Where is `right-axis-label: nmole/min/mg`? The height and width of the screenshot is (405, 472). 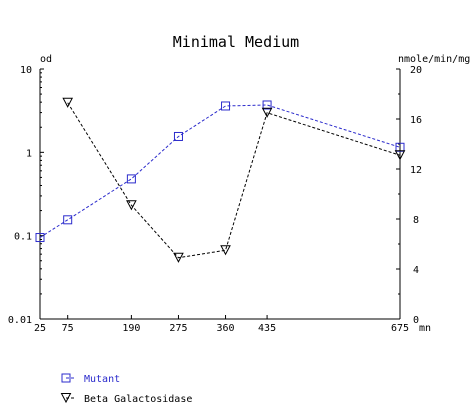 right-axis-label: nmole/min/mg is located at coordinates (434, 59).